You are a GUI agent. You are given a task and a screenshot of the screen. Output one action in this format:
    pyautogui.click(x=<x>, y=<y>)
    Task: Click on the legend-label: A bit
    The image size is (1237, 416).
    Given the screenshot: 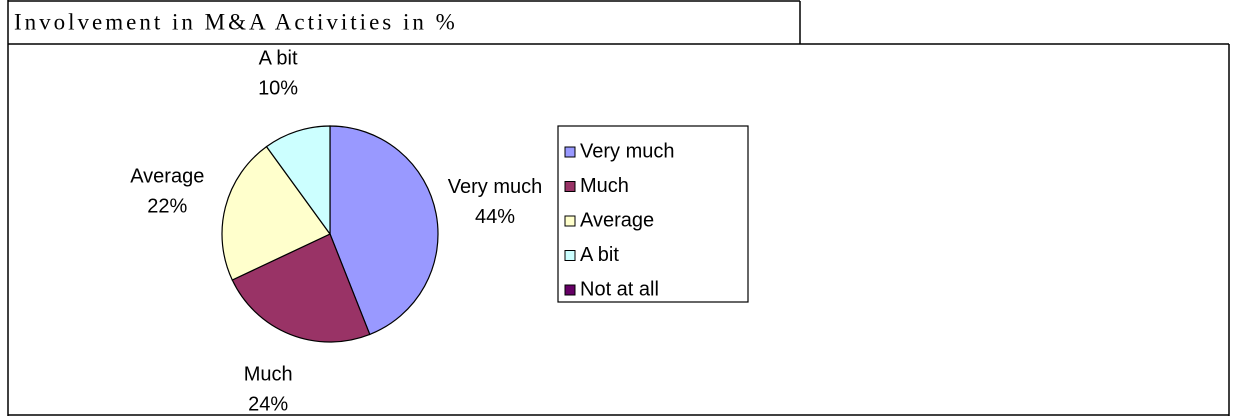 What is the action you would take?
    pyautogui.click(x=599, y=255)
    